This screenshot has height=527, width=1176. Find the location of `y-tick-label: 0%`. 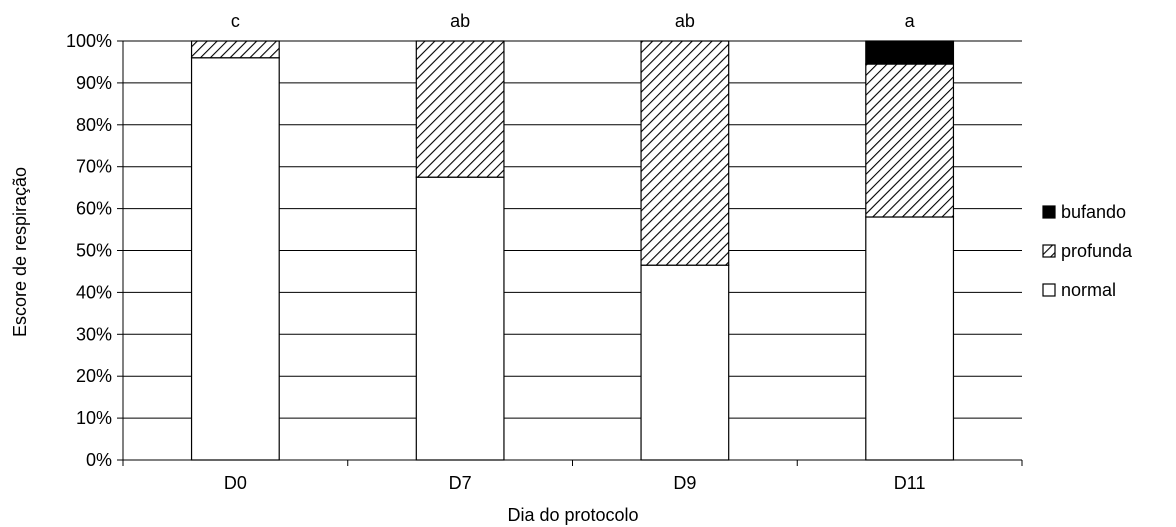

y-tick-label: 0% is located at coordinates (99, 460).